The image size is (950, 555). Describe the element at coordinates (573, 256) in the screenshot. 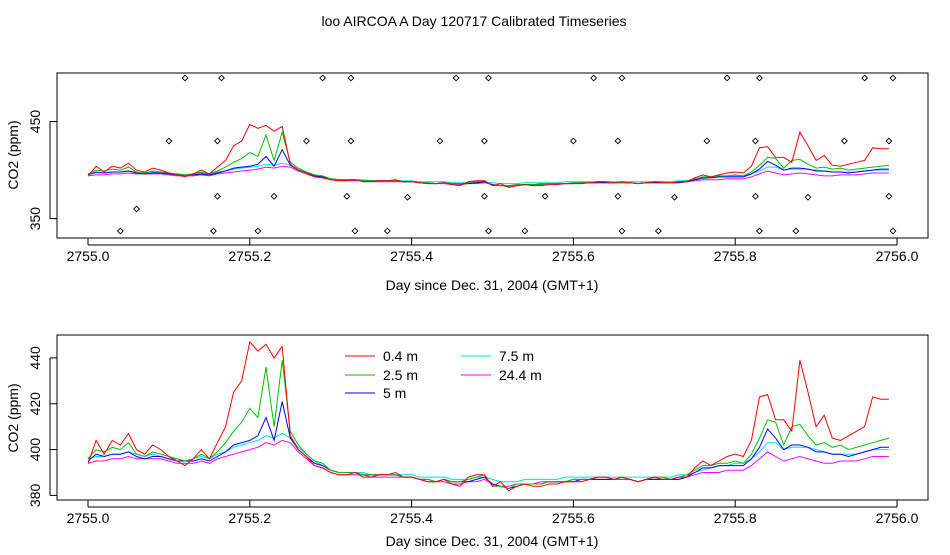

I see `top-x-tick-label: 2755.6` at that location.